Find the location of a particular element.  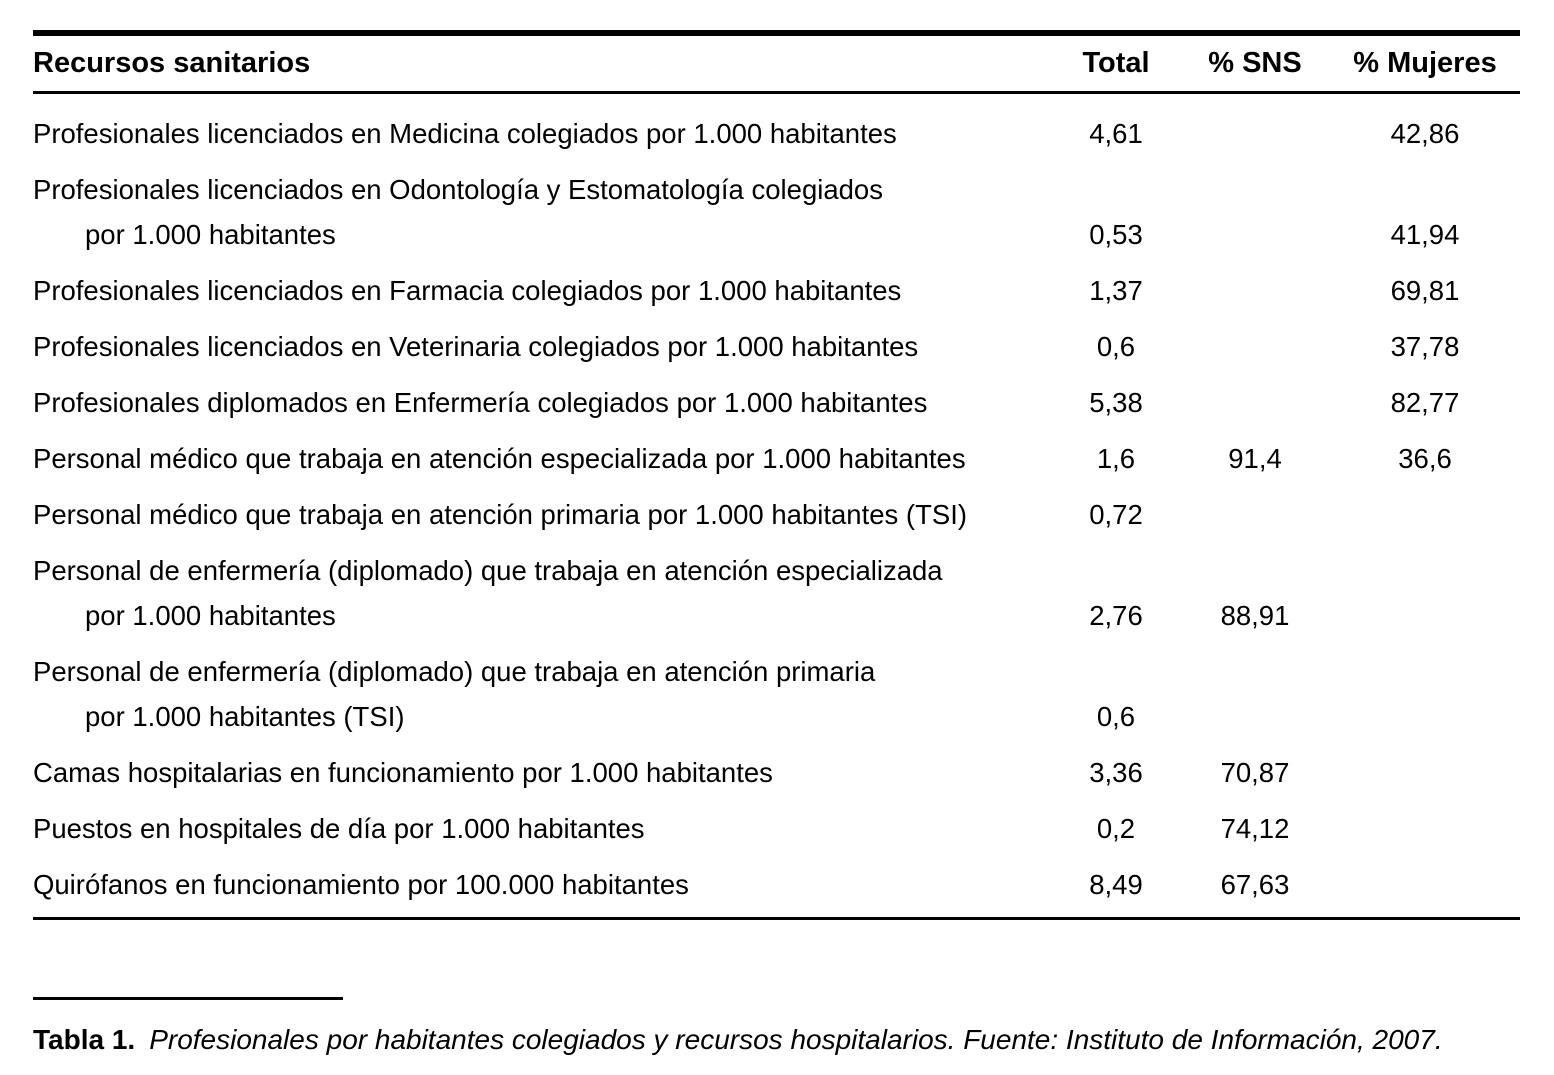

column-header-mujeres: % Mujeres is located at coordinates (1425, 63).